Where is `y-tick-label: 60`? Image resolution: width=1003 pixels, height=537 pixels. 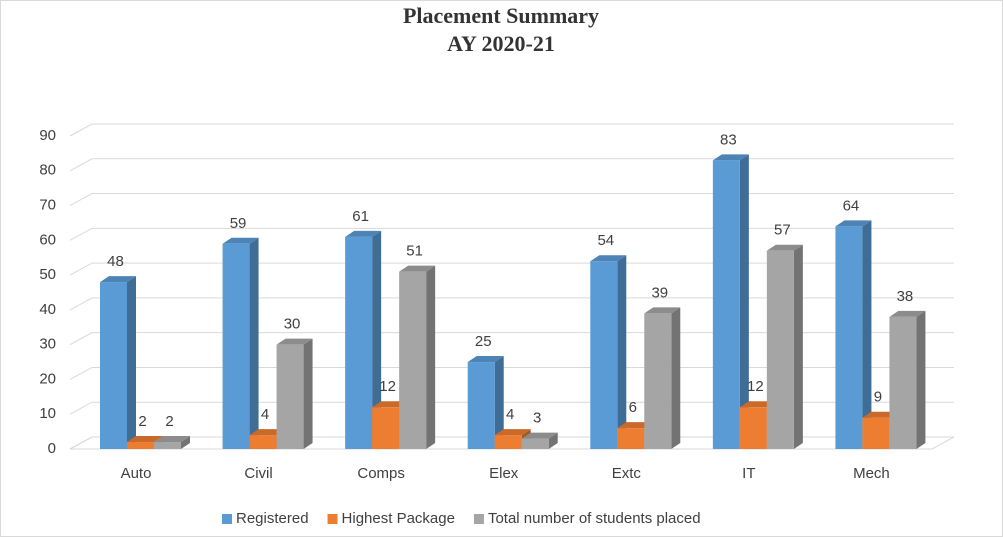
y-tick-label: 60 is located at coordinates (47, 239).